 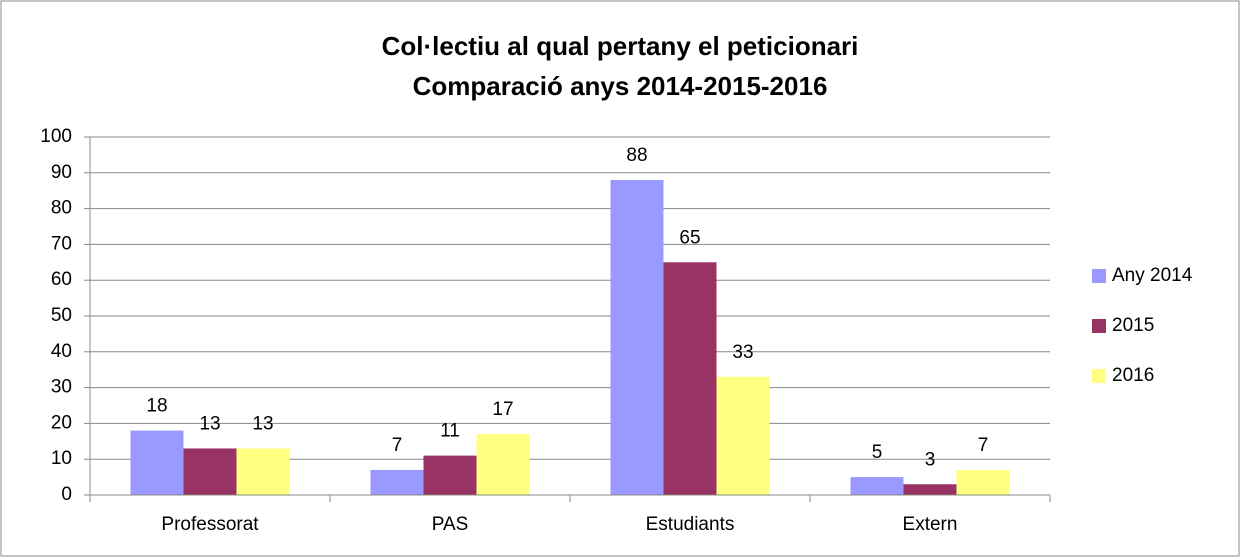 What do you see at coordinates (61, 208) in the screenshot?
I see `y-tick-label: 80` at bounding box center [61, 208].